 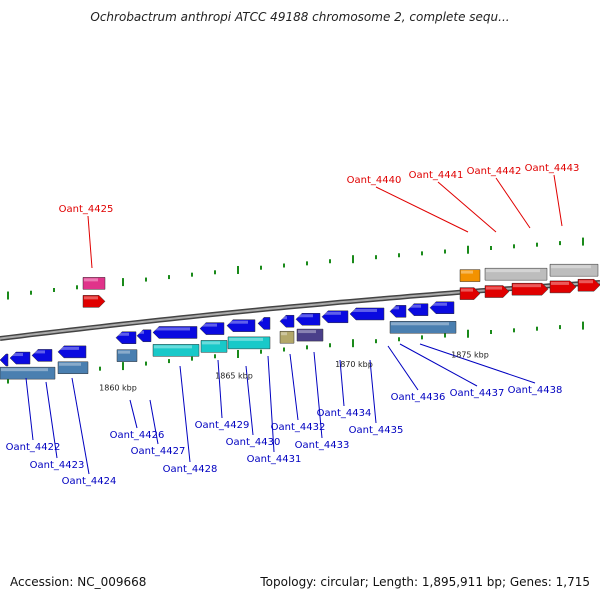 What do you see at coordinates (89, 481) in the screenshot?
I see `gene-label-bottom: Oant_4424` at bounding box center [89, 481].